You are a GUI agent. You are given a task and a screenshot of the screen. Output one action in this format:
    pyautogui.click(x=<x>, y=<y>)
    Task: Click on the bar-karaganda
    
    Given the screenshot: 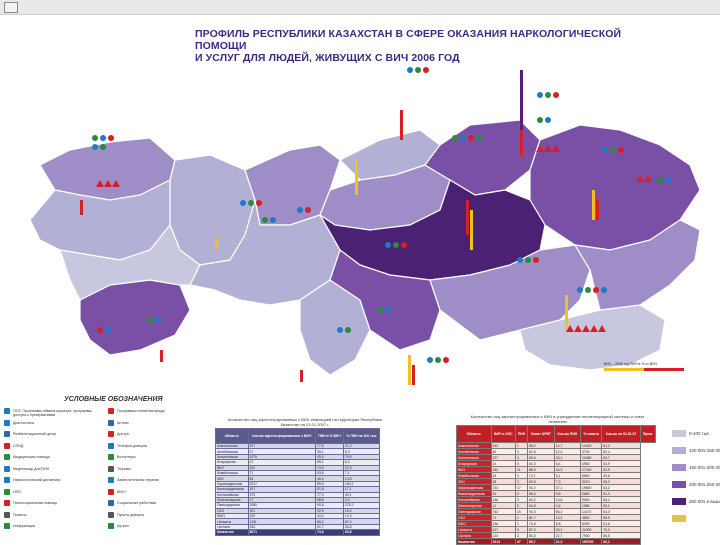 What is the action you would take?
    pyautogui.click(x=467, y=217)
    